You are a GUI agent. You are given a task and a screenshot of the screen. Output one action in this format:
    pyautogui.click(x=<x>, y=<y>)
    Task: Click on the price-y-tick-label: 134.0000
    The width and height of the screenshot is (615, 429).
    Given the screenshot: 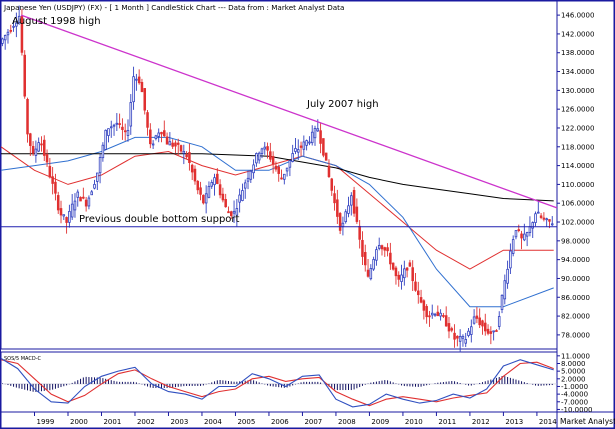 What is the action you would take?
    pyautogui.click(x=577, y=72)
    